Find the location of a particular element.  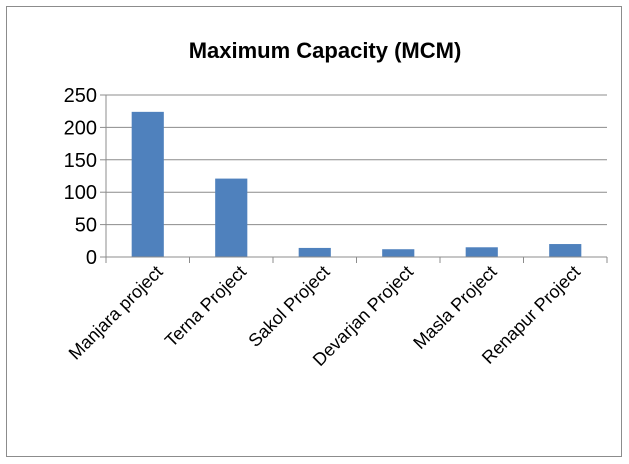

bar-renapur-project is located at coordinates (565, 250).